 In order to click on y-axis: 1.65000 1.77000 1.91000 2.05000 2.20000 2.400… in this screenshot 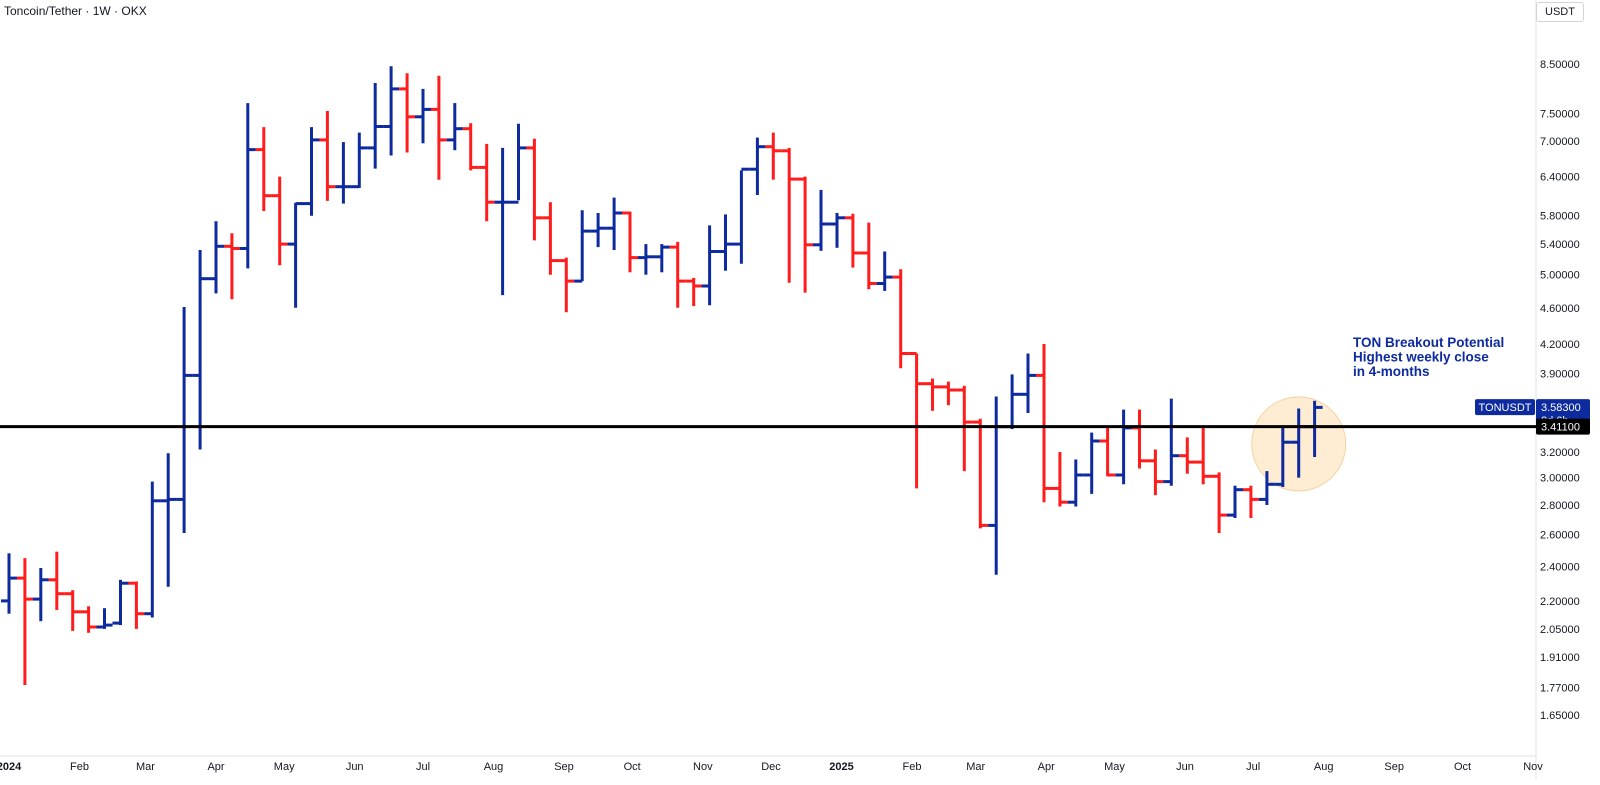, I will do `click(1560, 390)`.